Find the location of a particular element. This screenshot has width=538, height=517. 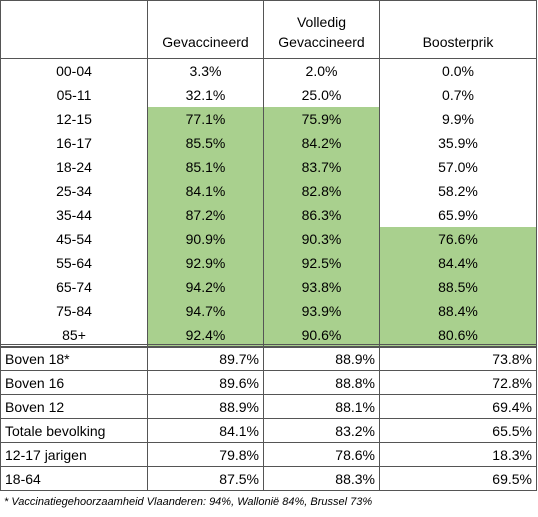

row-label: 65-74 is located at coordinates (74, 287).